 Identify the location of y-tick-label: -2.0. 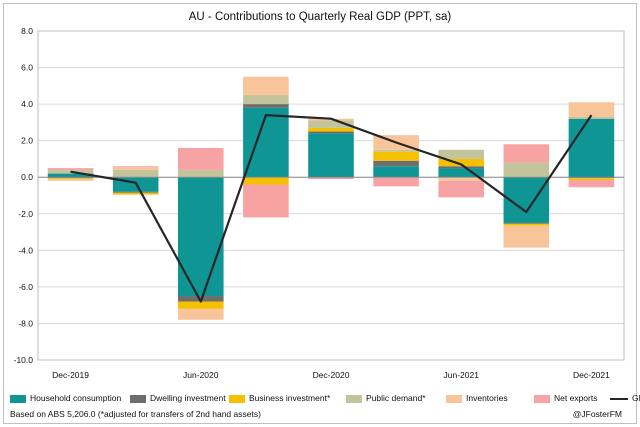
(25, 214).